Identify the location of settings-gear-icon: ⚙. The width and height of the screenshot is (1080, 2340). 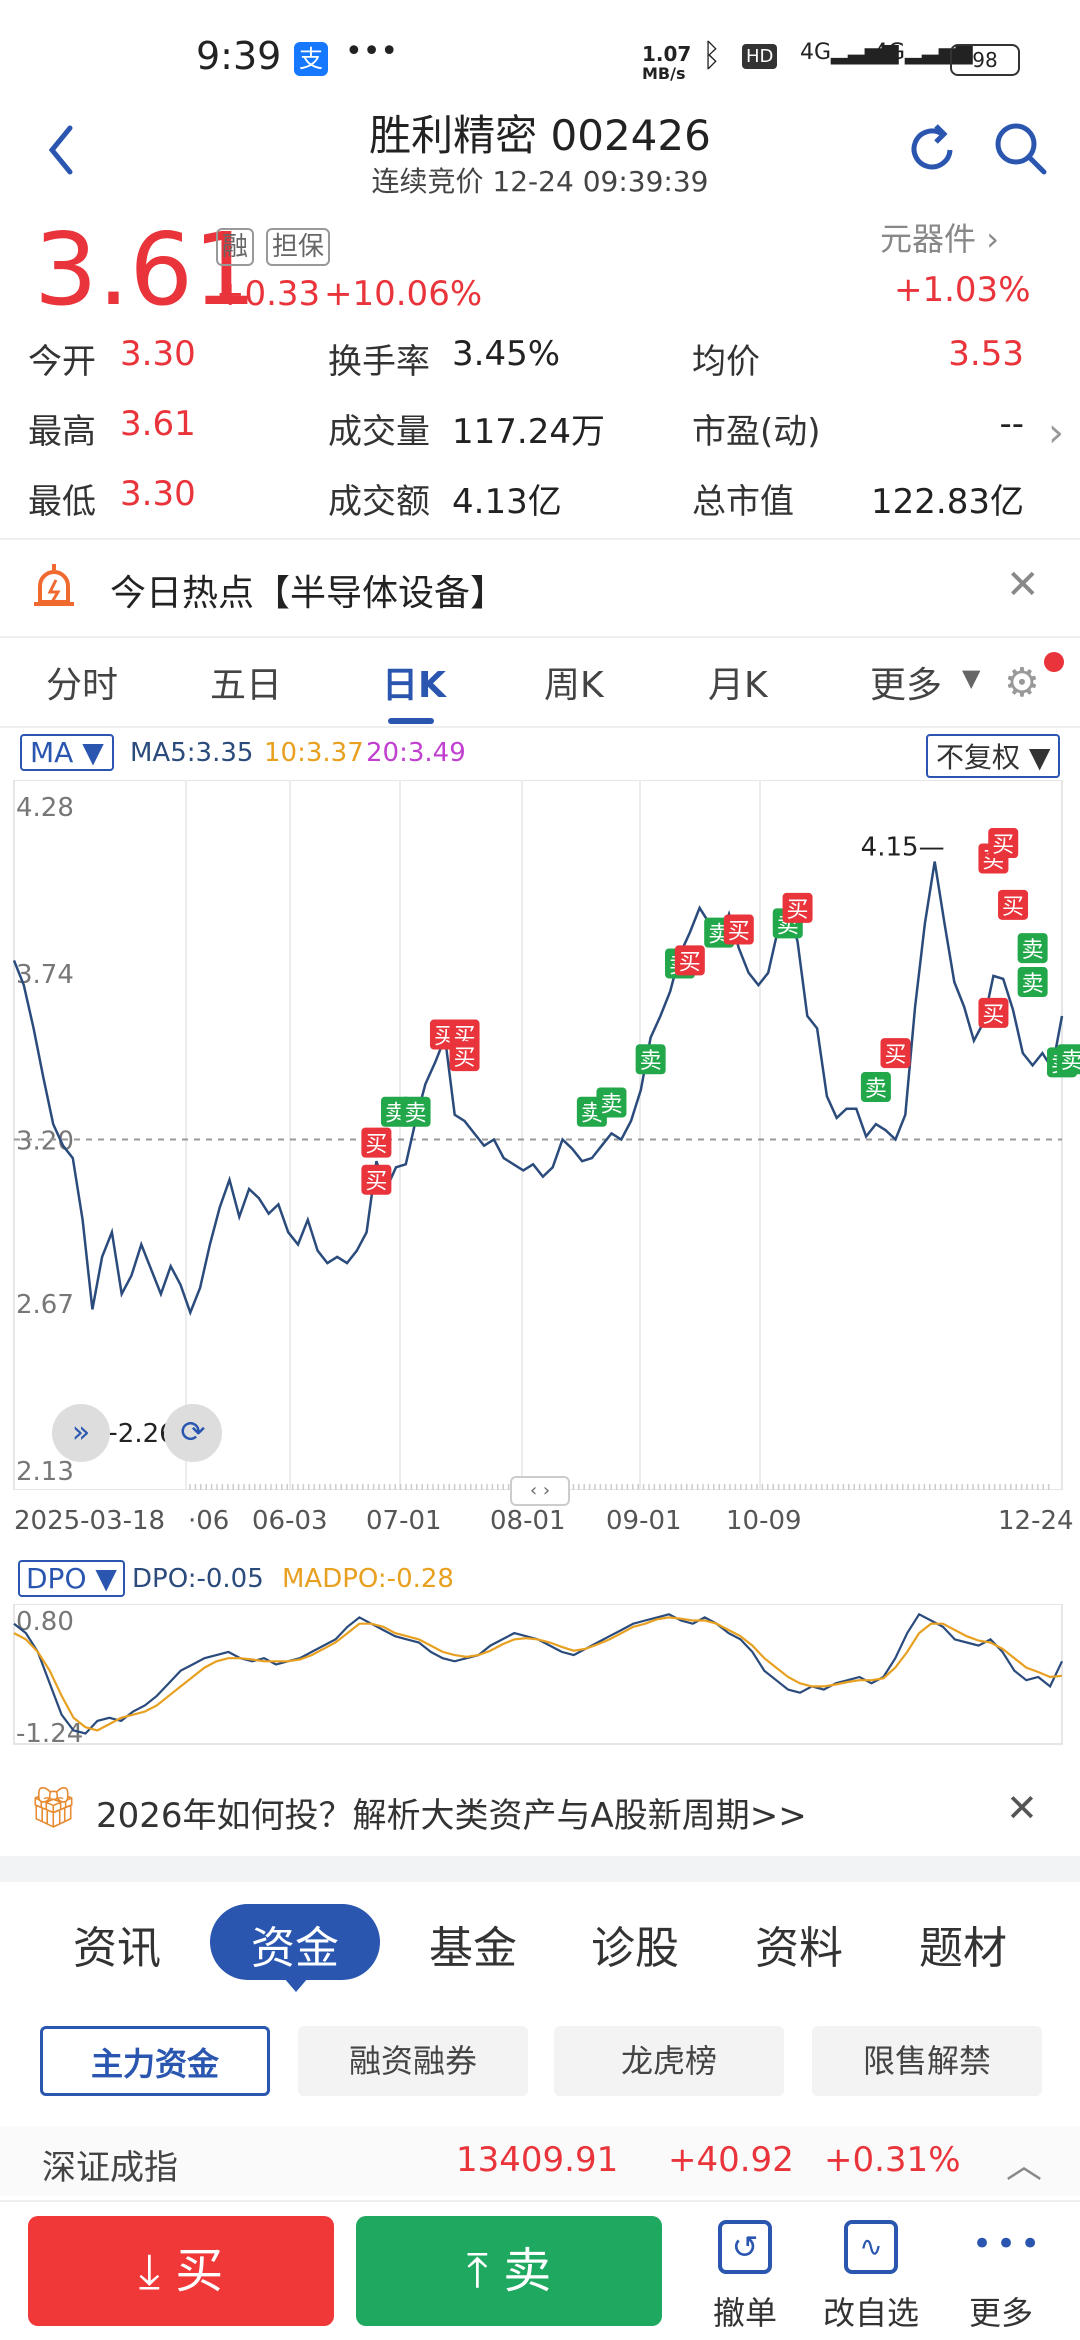
(1022, 683).